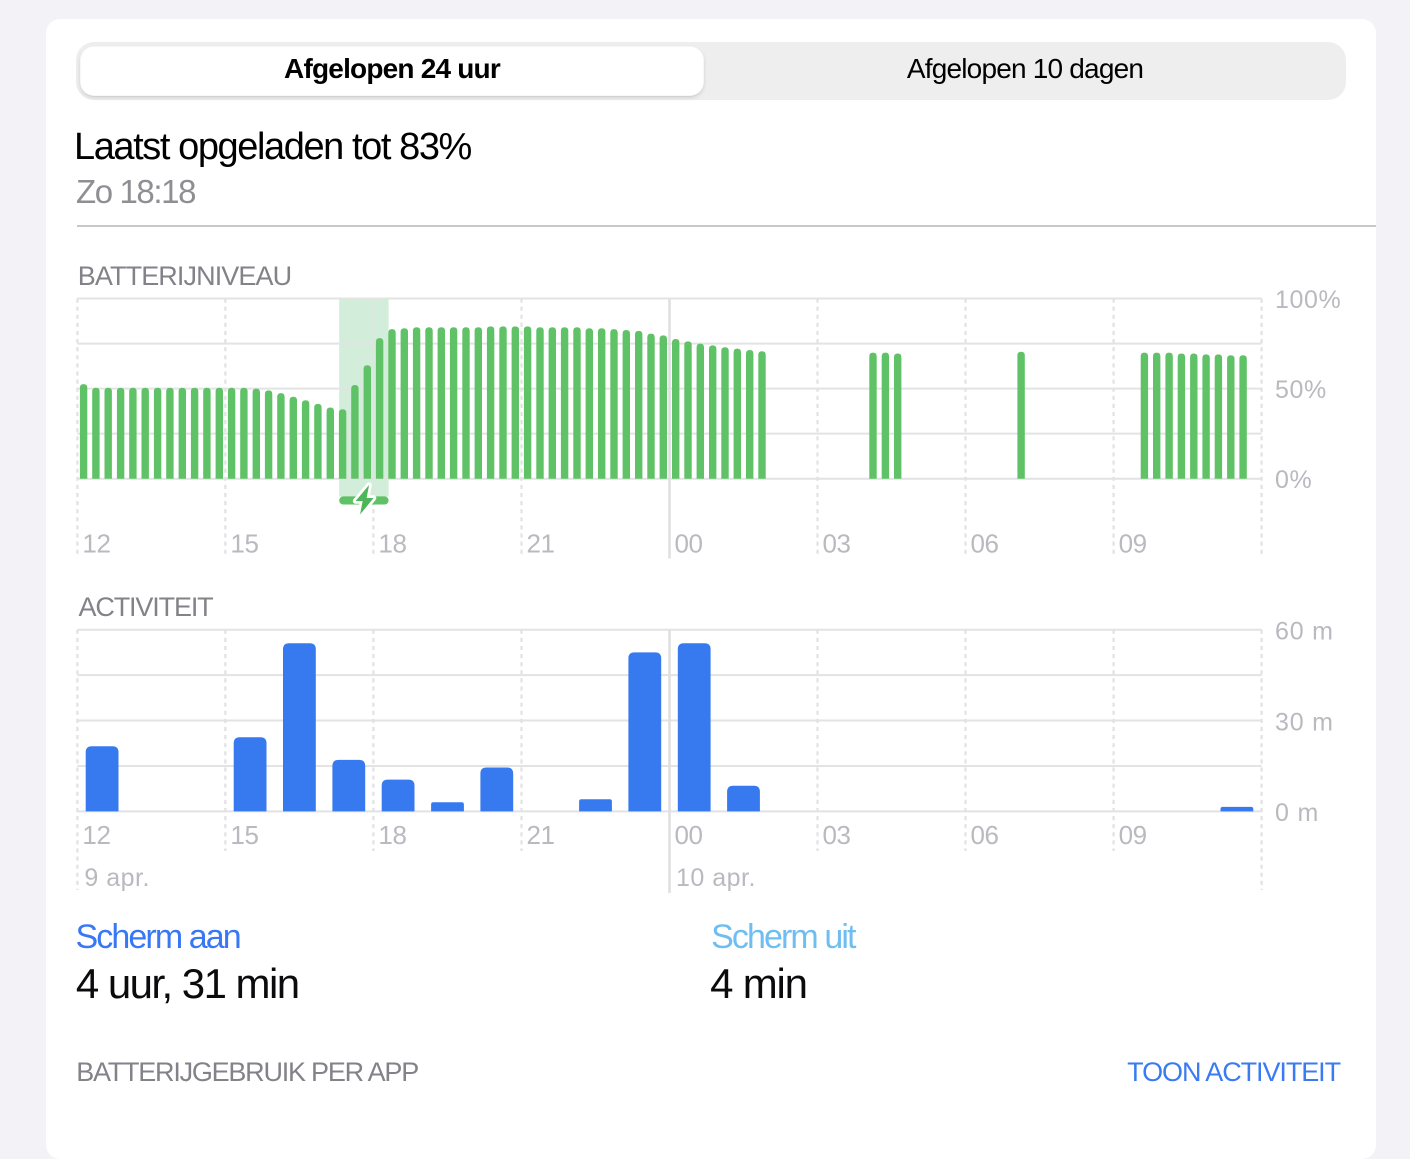 This screenshot has height=1159, width=1410. Describe the element at coordinates (1301, 390) in the screenshot. I see `svg-text: 50%` at that location.